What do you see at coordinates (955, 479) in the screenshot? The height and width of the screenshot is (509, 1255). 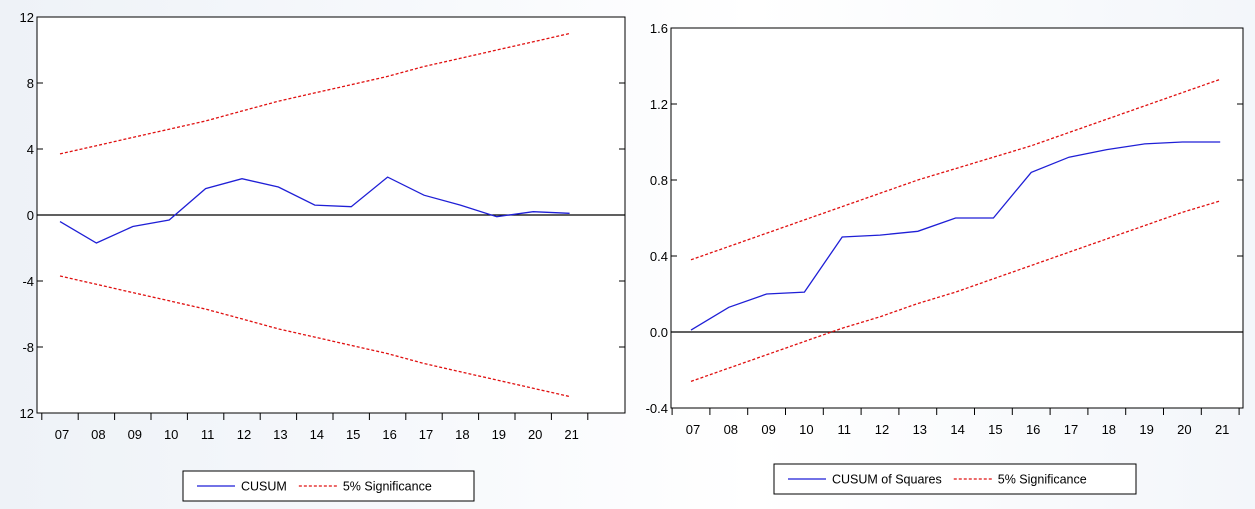 I see `legend: CUSUM of Squares 5% Significance` at bounding box center [955, 479].